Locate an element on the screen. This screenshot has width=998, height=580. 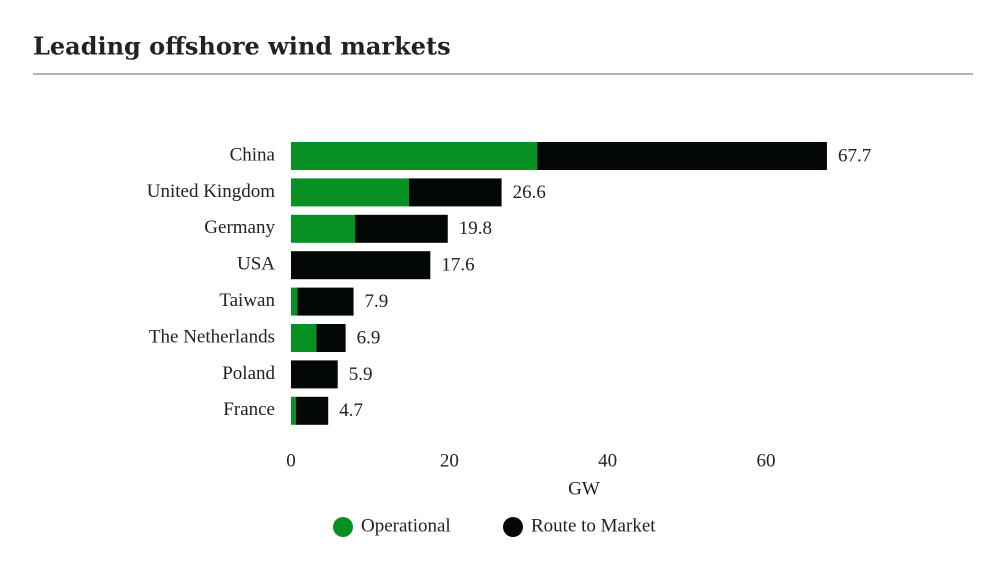
total-label: 19.8 is located at coordinates (475, 228).